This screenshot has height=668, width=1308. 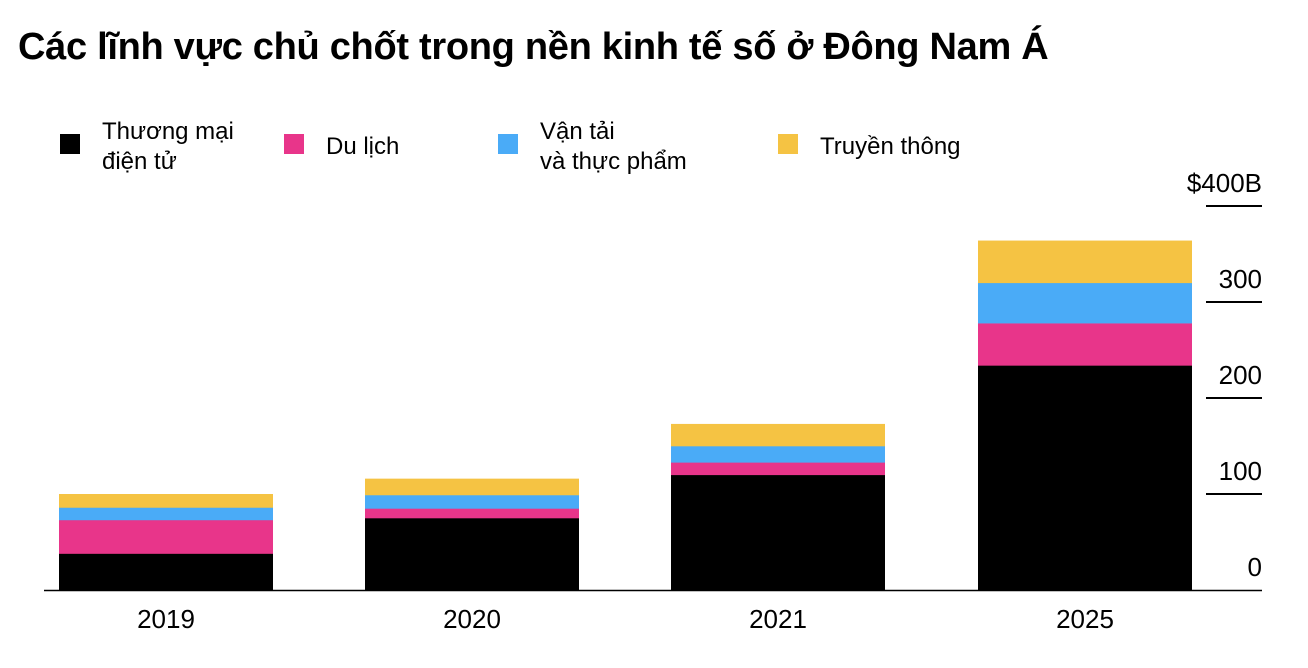 What do you see at coordinates (166, 619) in the screenshot?
I see `x-tick-label: 2019` at bounding box center [166, 619].